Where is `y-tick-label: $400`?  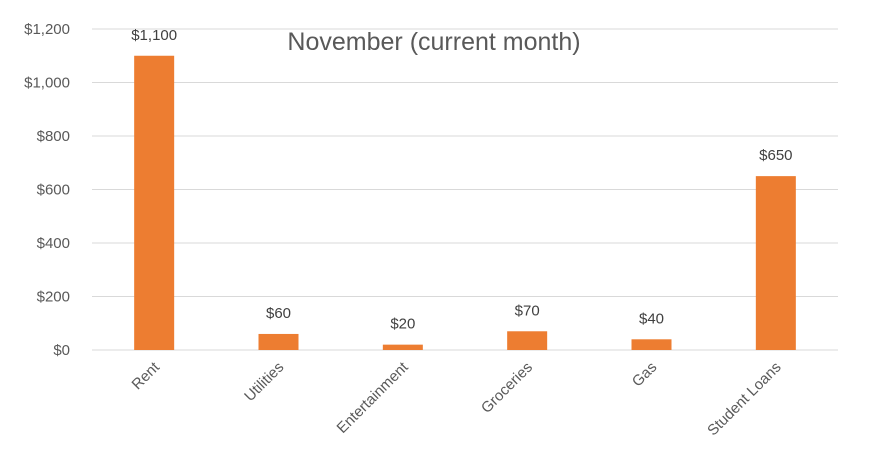
y-tick-label: $400 is located at coordinates (53, 243).